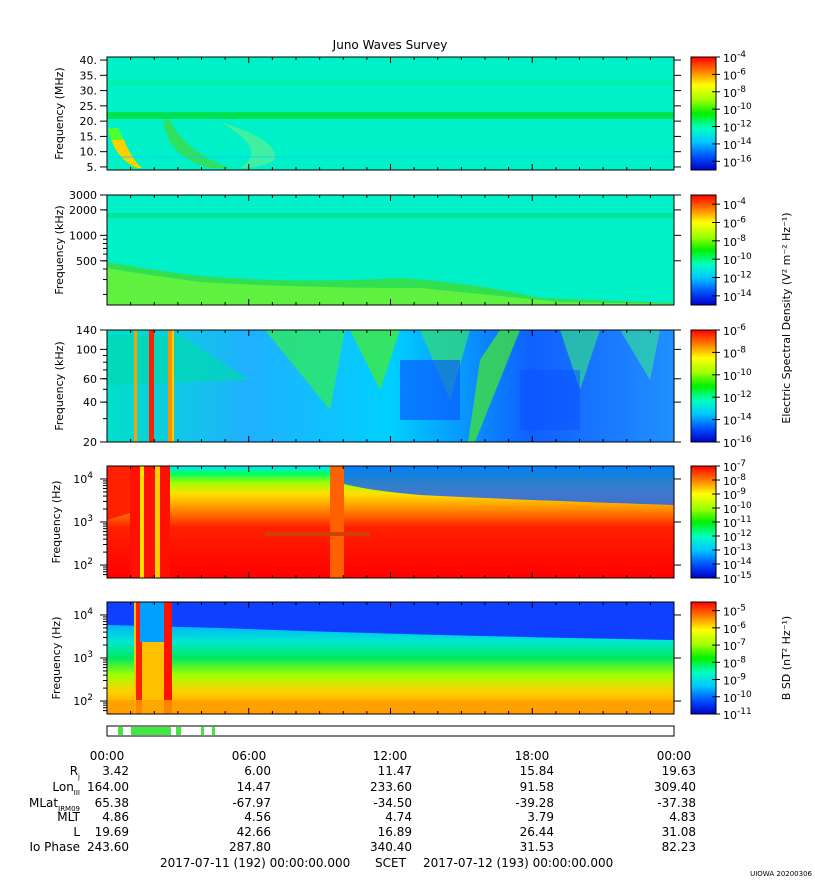 This screenshot has height=880, width=815. Describe the element at coordinates (390, 45) in the screenshot. I see `chart-title: Juno Waves Survey` at that location.